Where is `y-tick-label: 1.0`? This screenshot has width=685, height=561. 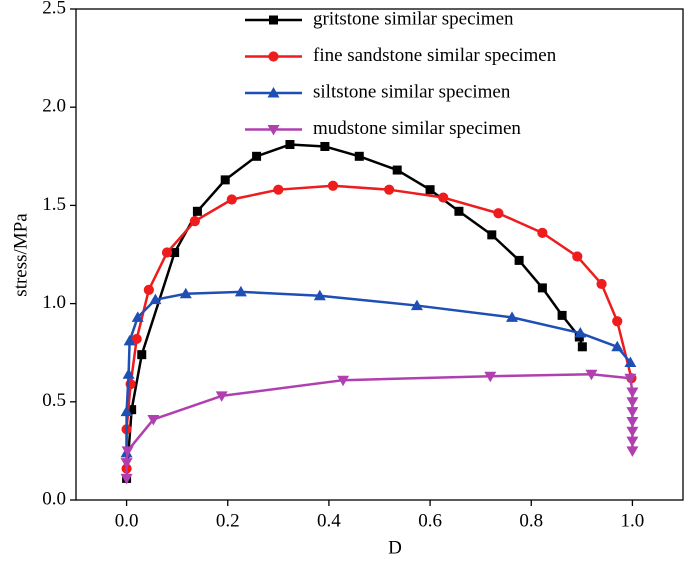
y-tick-label: 1.0 is located at coordinates (54, 302).